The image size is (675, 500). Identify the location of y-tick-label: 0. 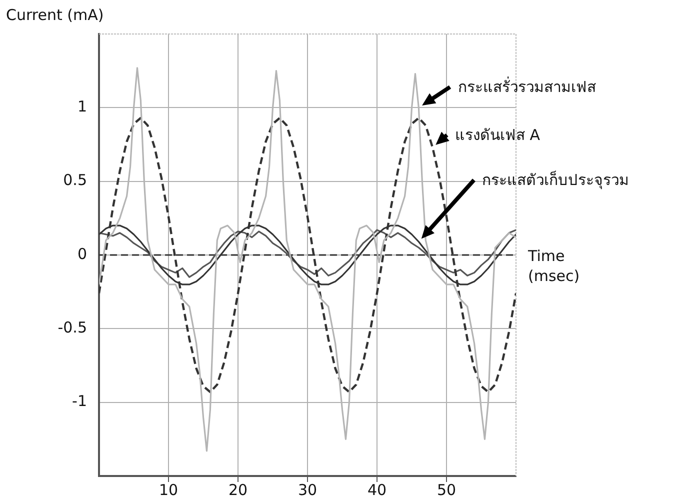
(82, 253).